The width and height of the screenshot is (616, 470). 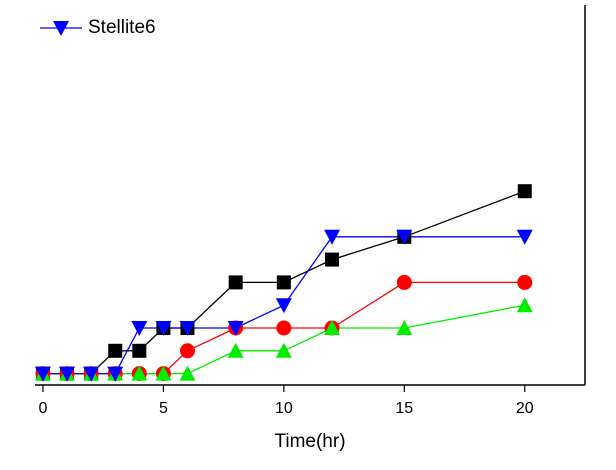 I want to click on x-tick-label: 15, so click(x=404, y=408).